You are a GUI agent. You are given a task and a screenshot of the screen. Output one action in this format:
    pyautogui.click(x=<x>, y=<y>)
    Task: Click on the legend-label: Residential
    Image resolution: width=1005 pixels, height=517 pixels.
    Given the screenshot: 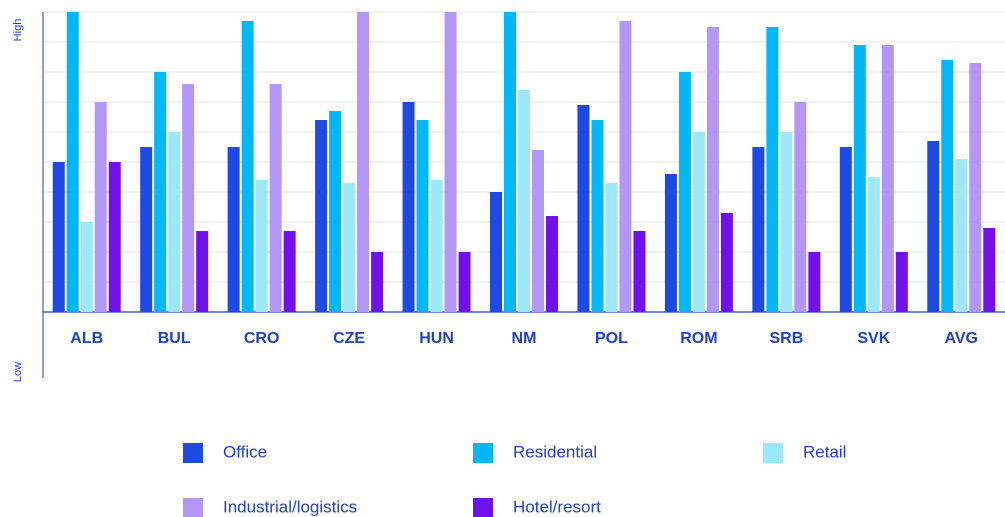 What is the action you would take?
    pyautogui.click(x=555, y=451)
    